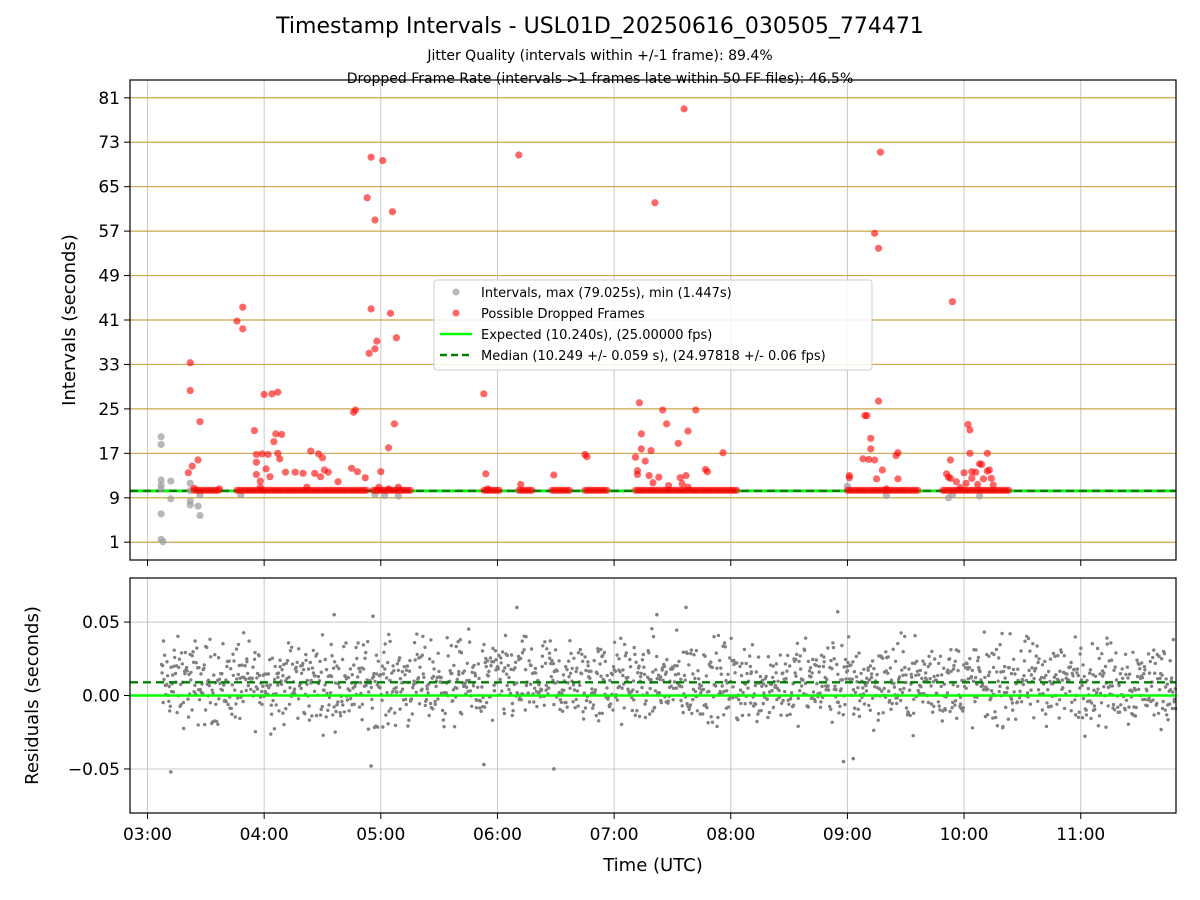 The width and height of the screenshot is (1200, 900). Describe the element at coordinates (109, 321) in the screenshot. I see `top-y-tick-label: 41` at that location.